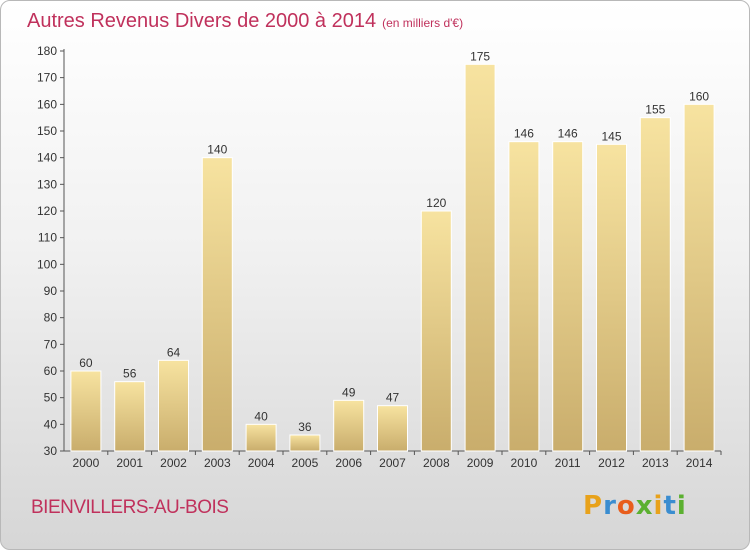 This screenshot has width=750, height=550. I want to click on y-tick-label: 150, so click(47, 131).